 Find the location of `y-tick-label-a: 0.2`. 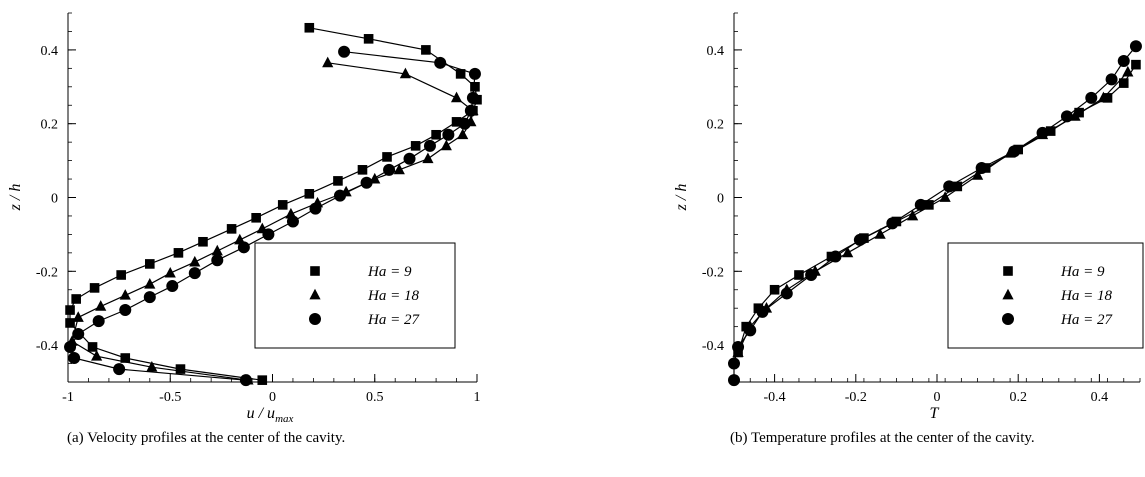

y-tick-label-a: 0.2 is located at coordinates (50, 125).